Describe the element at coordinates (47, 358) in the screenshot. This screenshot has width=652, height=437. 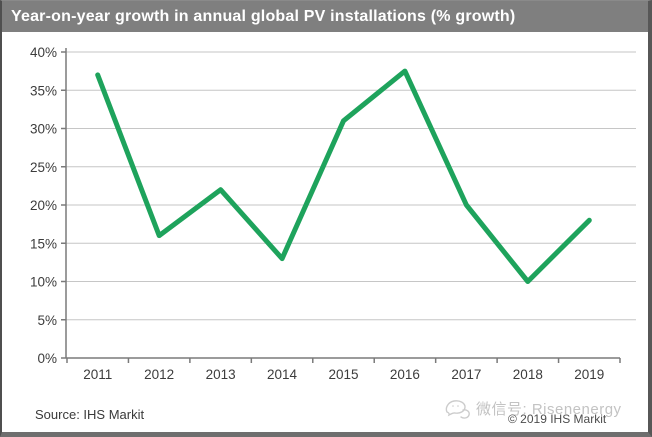
I see `ytick-label-0: 0%` at that location.